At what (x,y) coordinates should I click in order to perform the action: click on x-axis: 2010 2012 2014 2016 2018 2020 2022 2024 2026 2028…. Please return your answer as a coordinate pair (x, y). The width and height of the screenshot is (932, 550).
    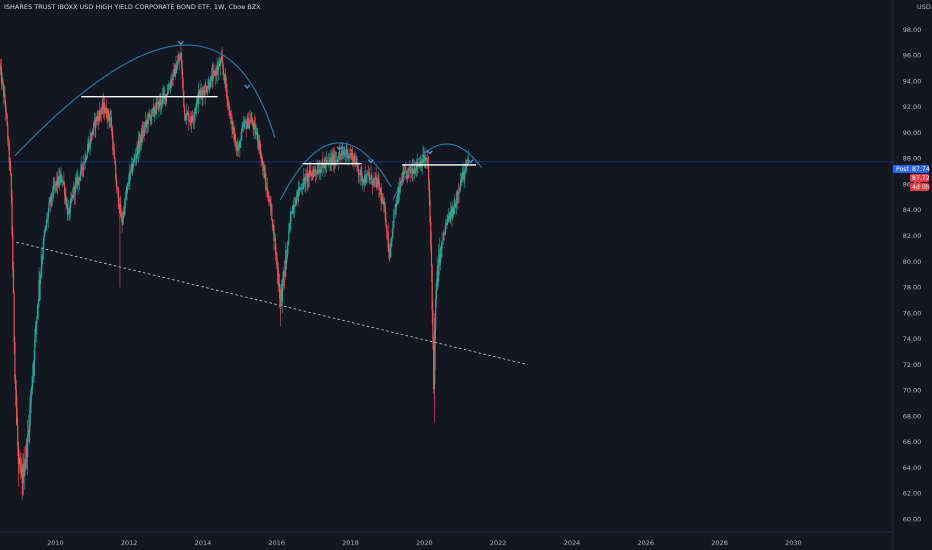
    Looking at the image, I should click on (424, 543).